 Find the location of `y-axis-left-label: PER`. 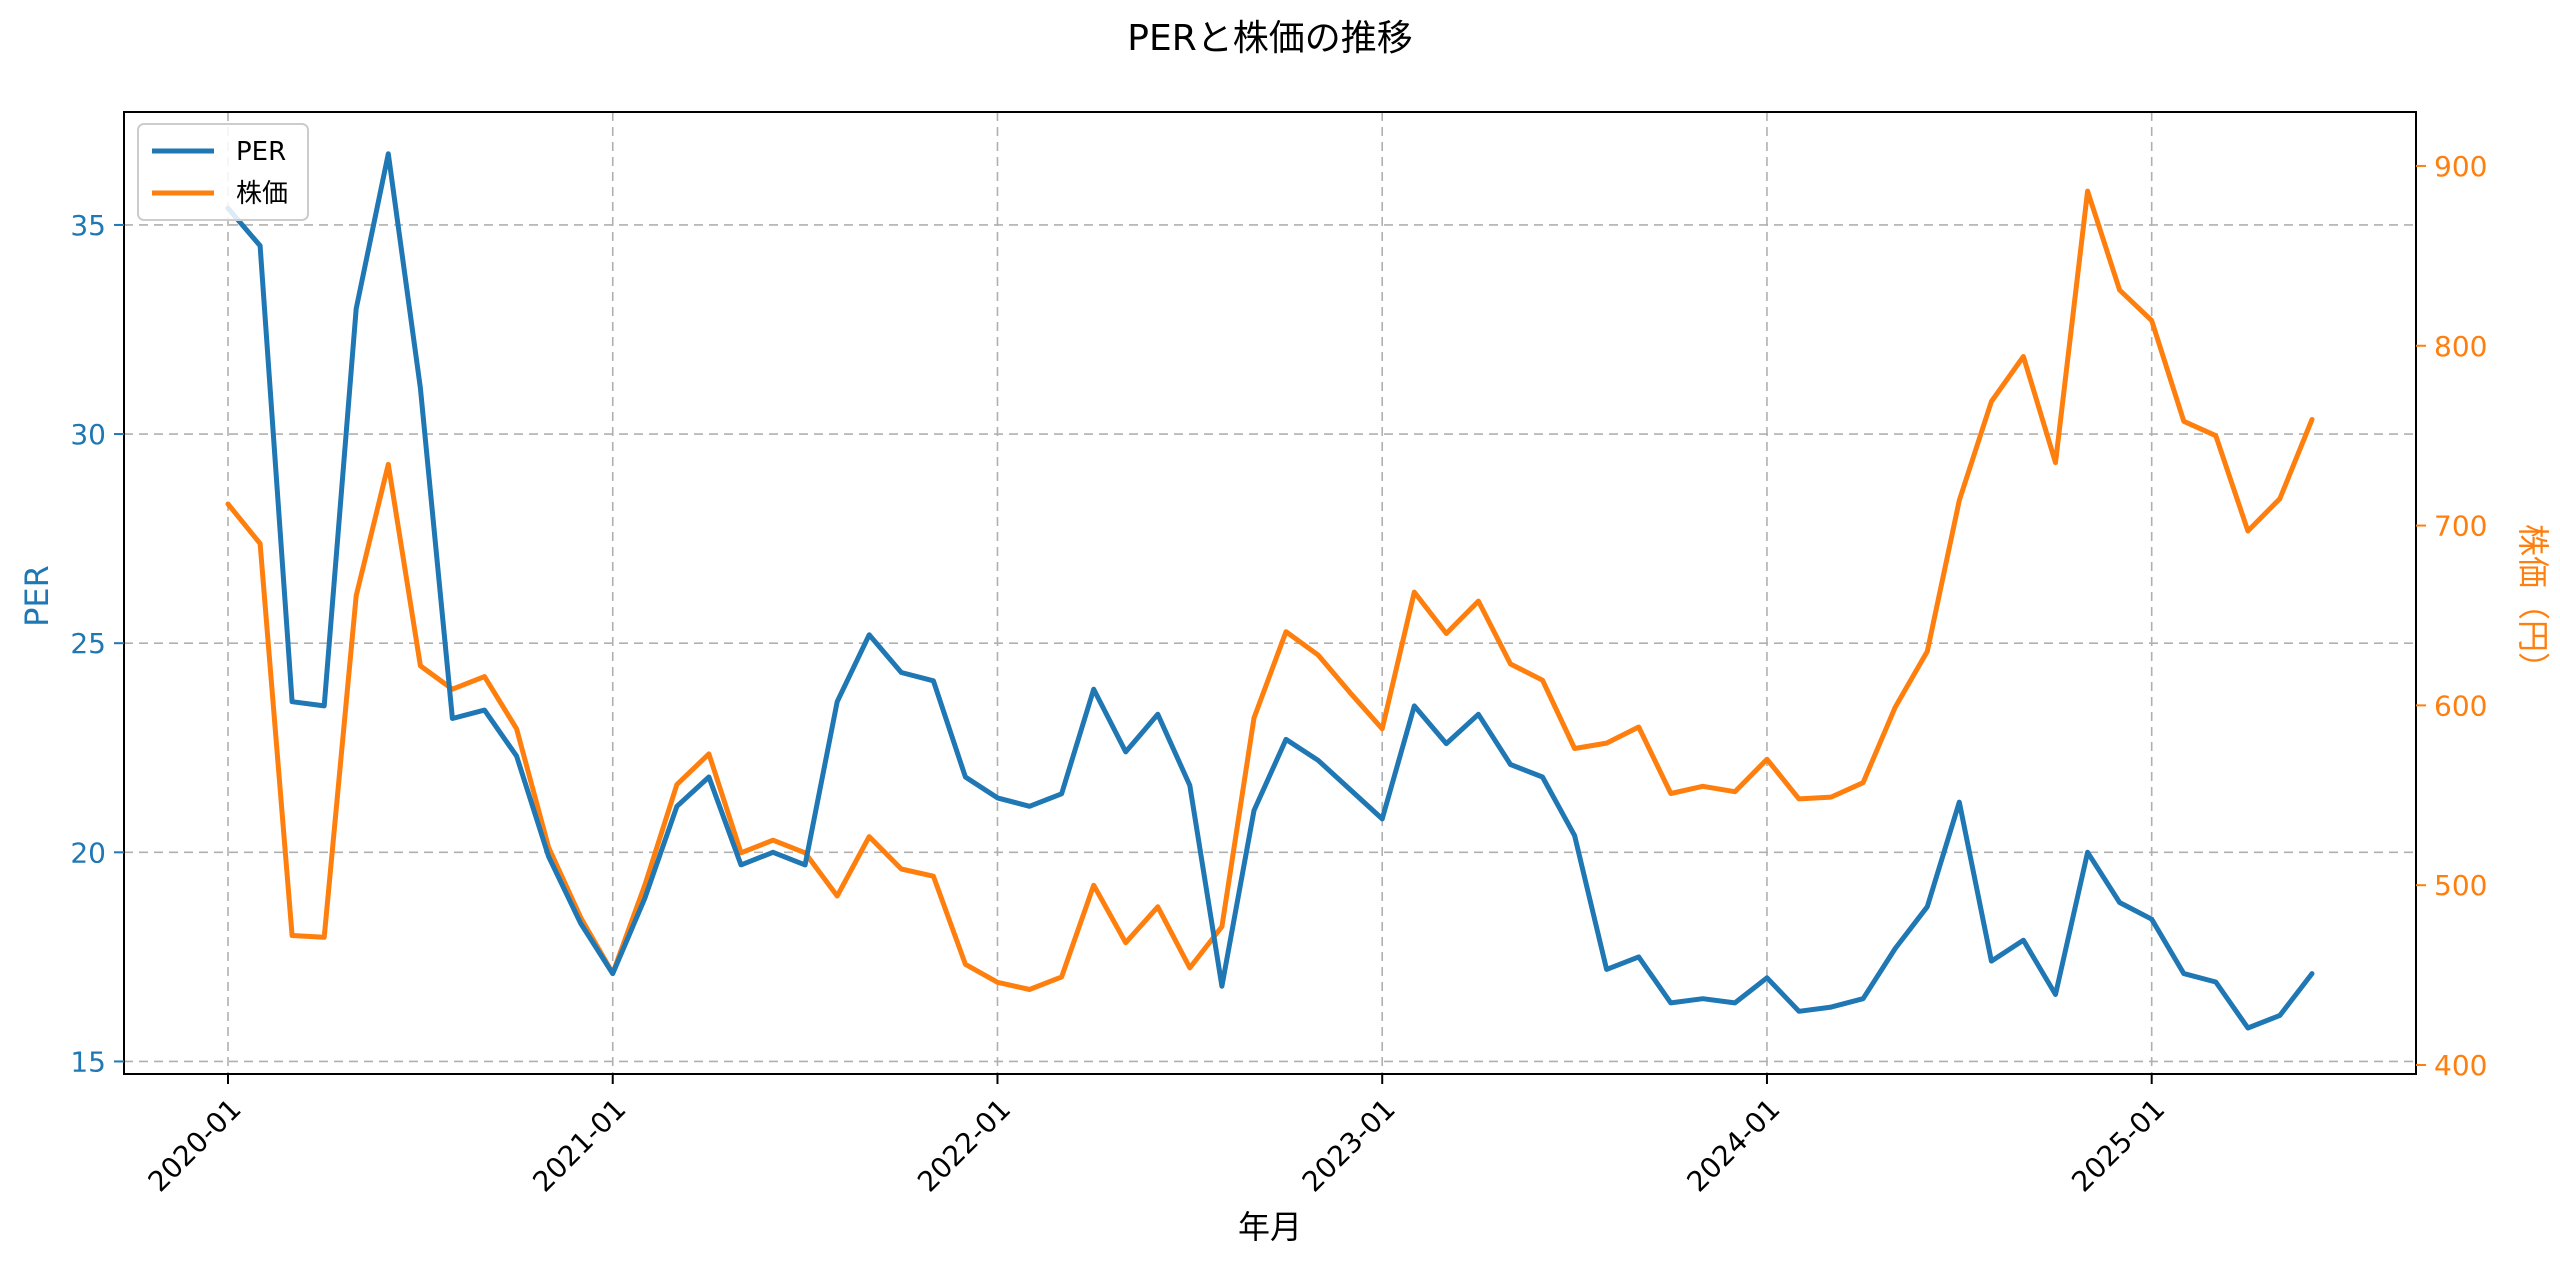

y-axis-left-label: PER is located at coordinates (37, 596).